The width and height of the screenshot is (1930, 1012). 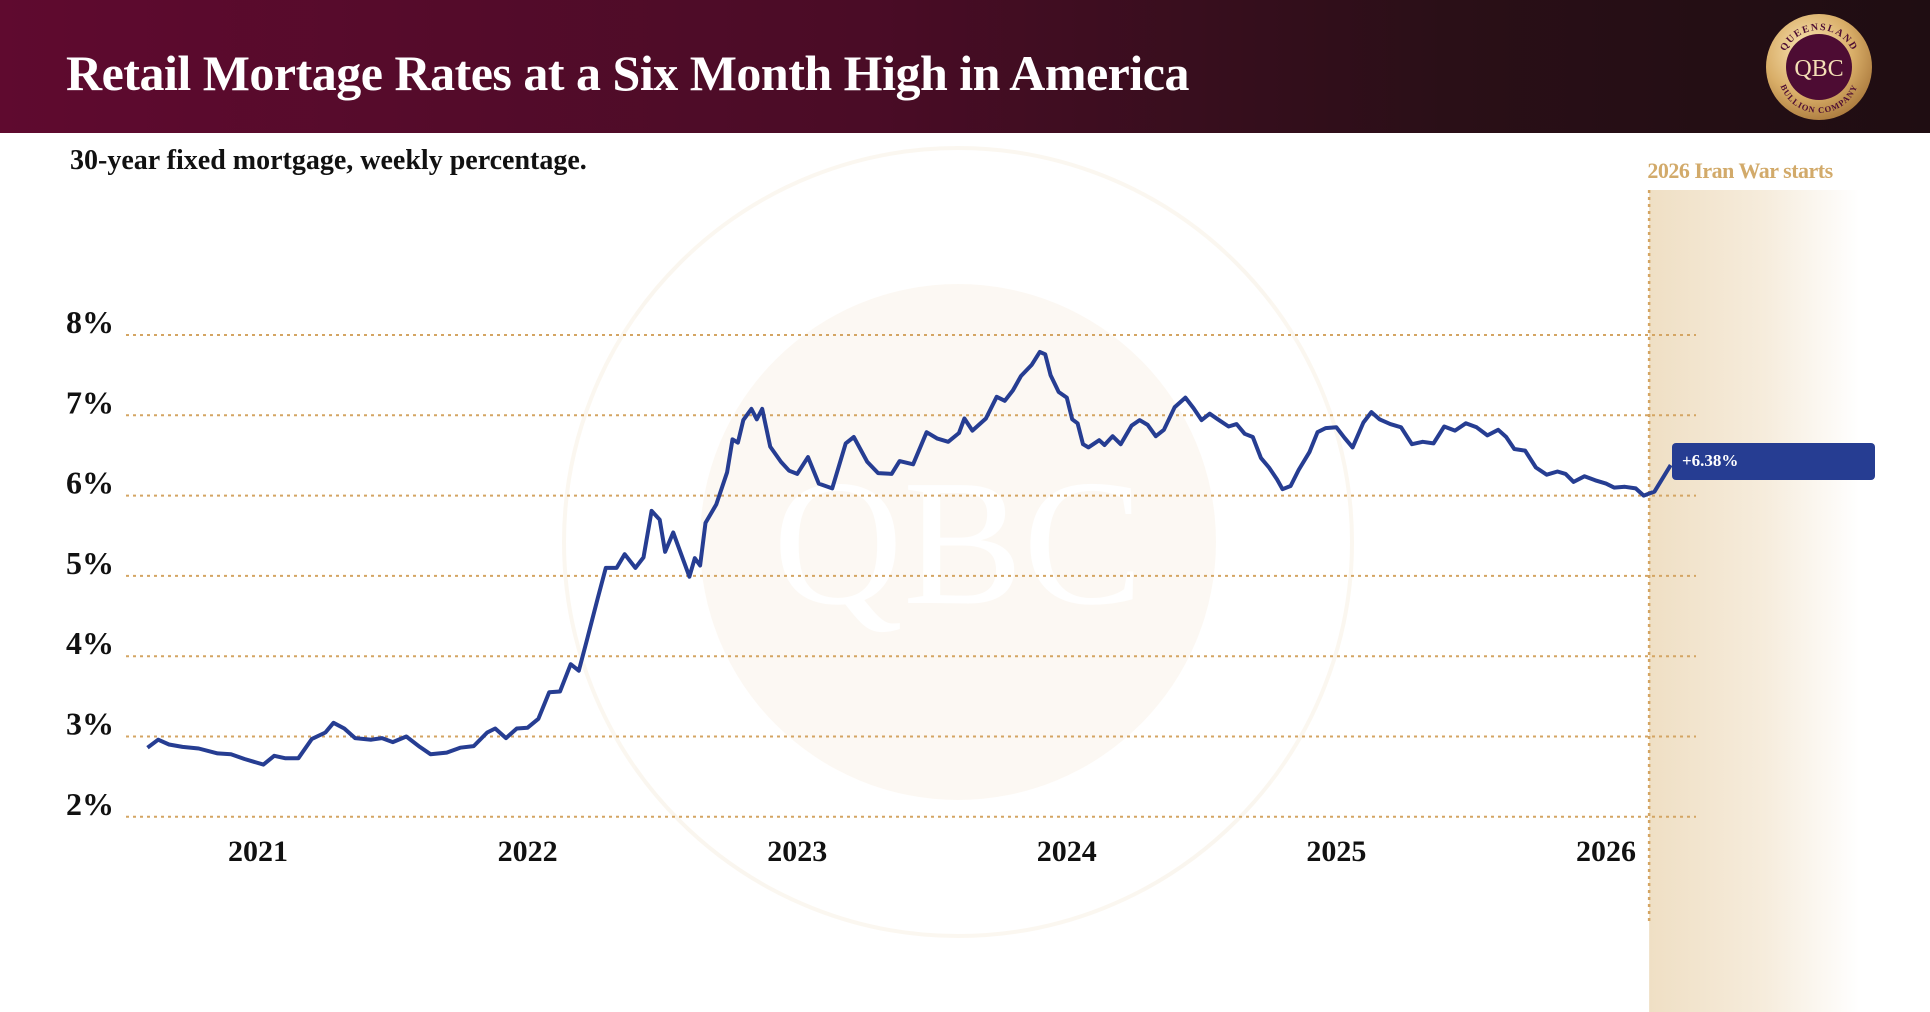 I want to click on qbc-logo: QUEENSLAND BULLION COMPANY QBC, so click(x=1819, y=67).